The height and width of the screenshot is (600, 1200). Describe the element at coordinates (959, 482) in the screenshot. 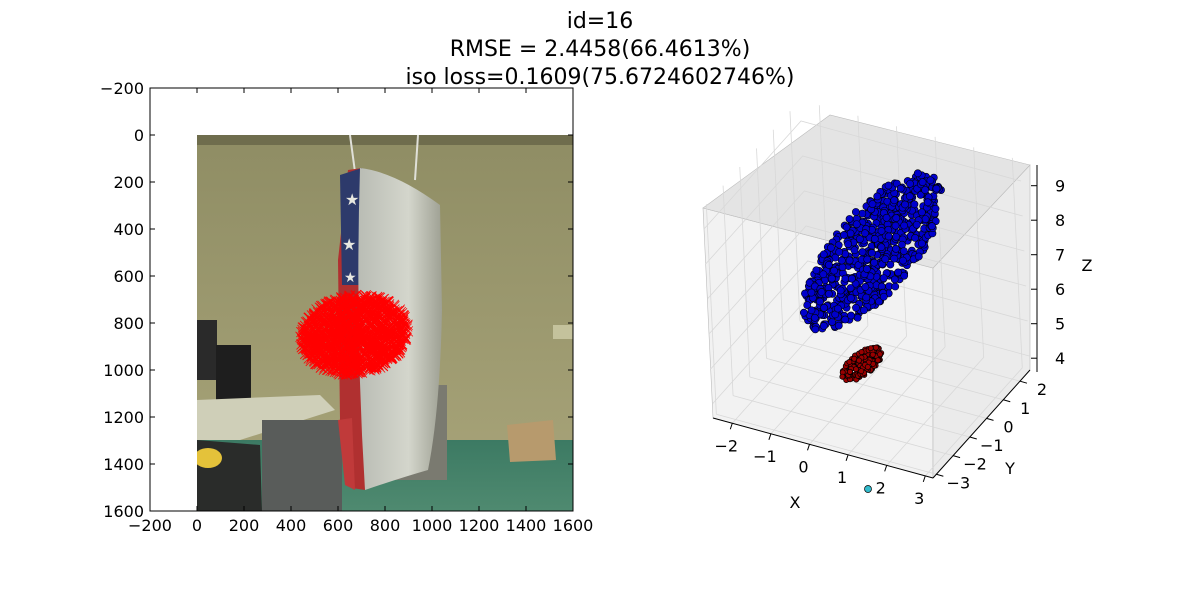

I see `y-tick-label: −3` at that location.